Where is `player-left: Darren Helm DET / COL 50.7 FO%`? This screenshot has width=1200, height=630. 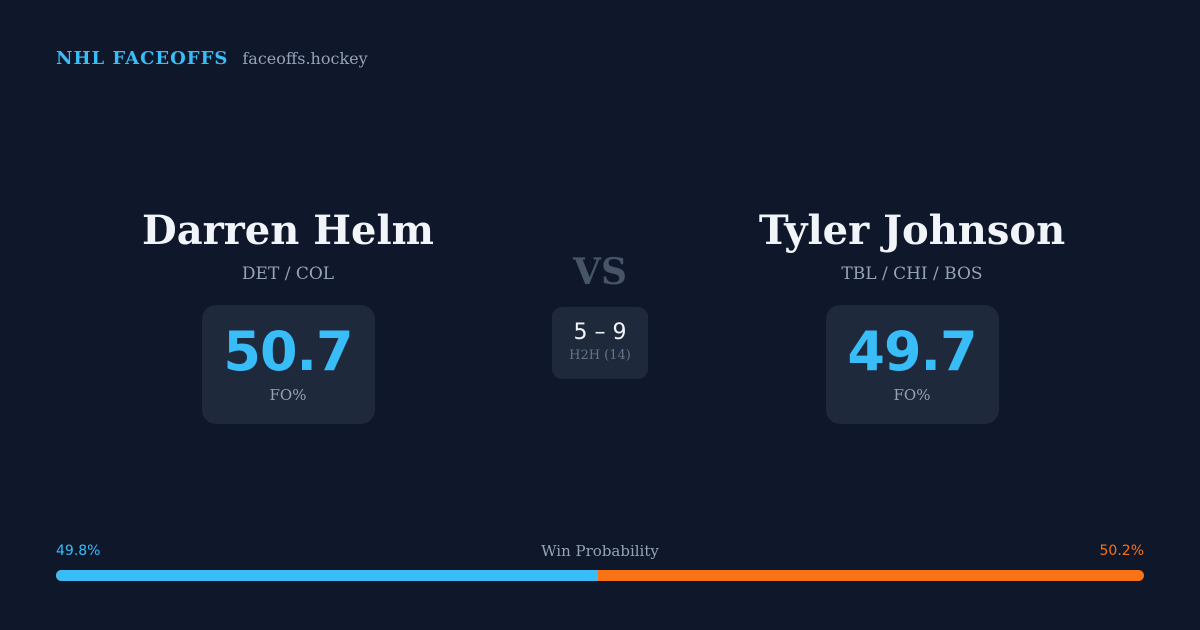
player-left: Darren Helm DET / COL 50.7 FO% is located at coordinates (288, 314).